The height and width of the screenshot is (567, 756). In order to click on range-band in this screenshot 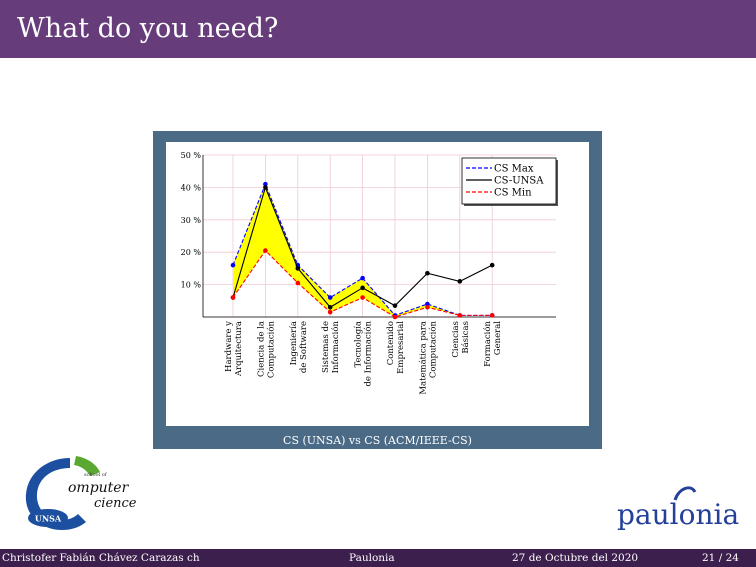, I will do `click(363, 250)`.